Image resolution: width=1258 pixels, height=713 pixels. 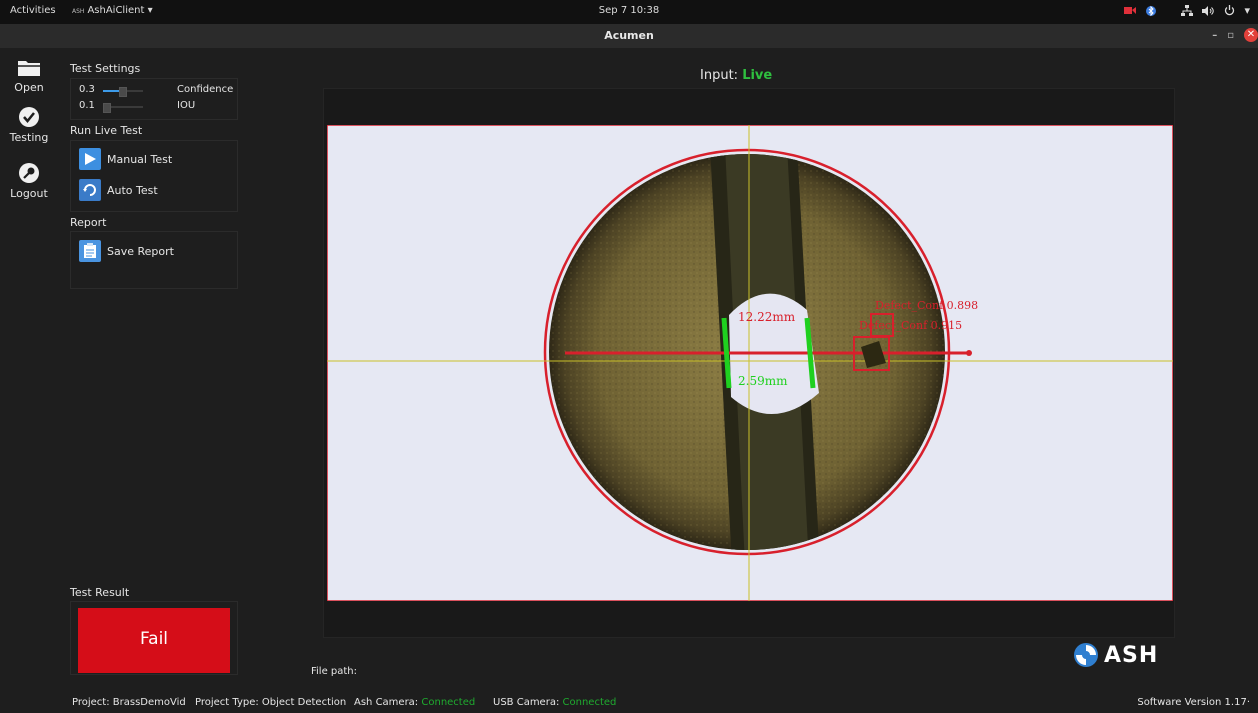 I want to click on close-button: ✕, so click(x=1251, y=35).